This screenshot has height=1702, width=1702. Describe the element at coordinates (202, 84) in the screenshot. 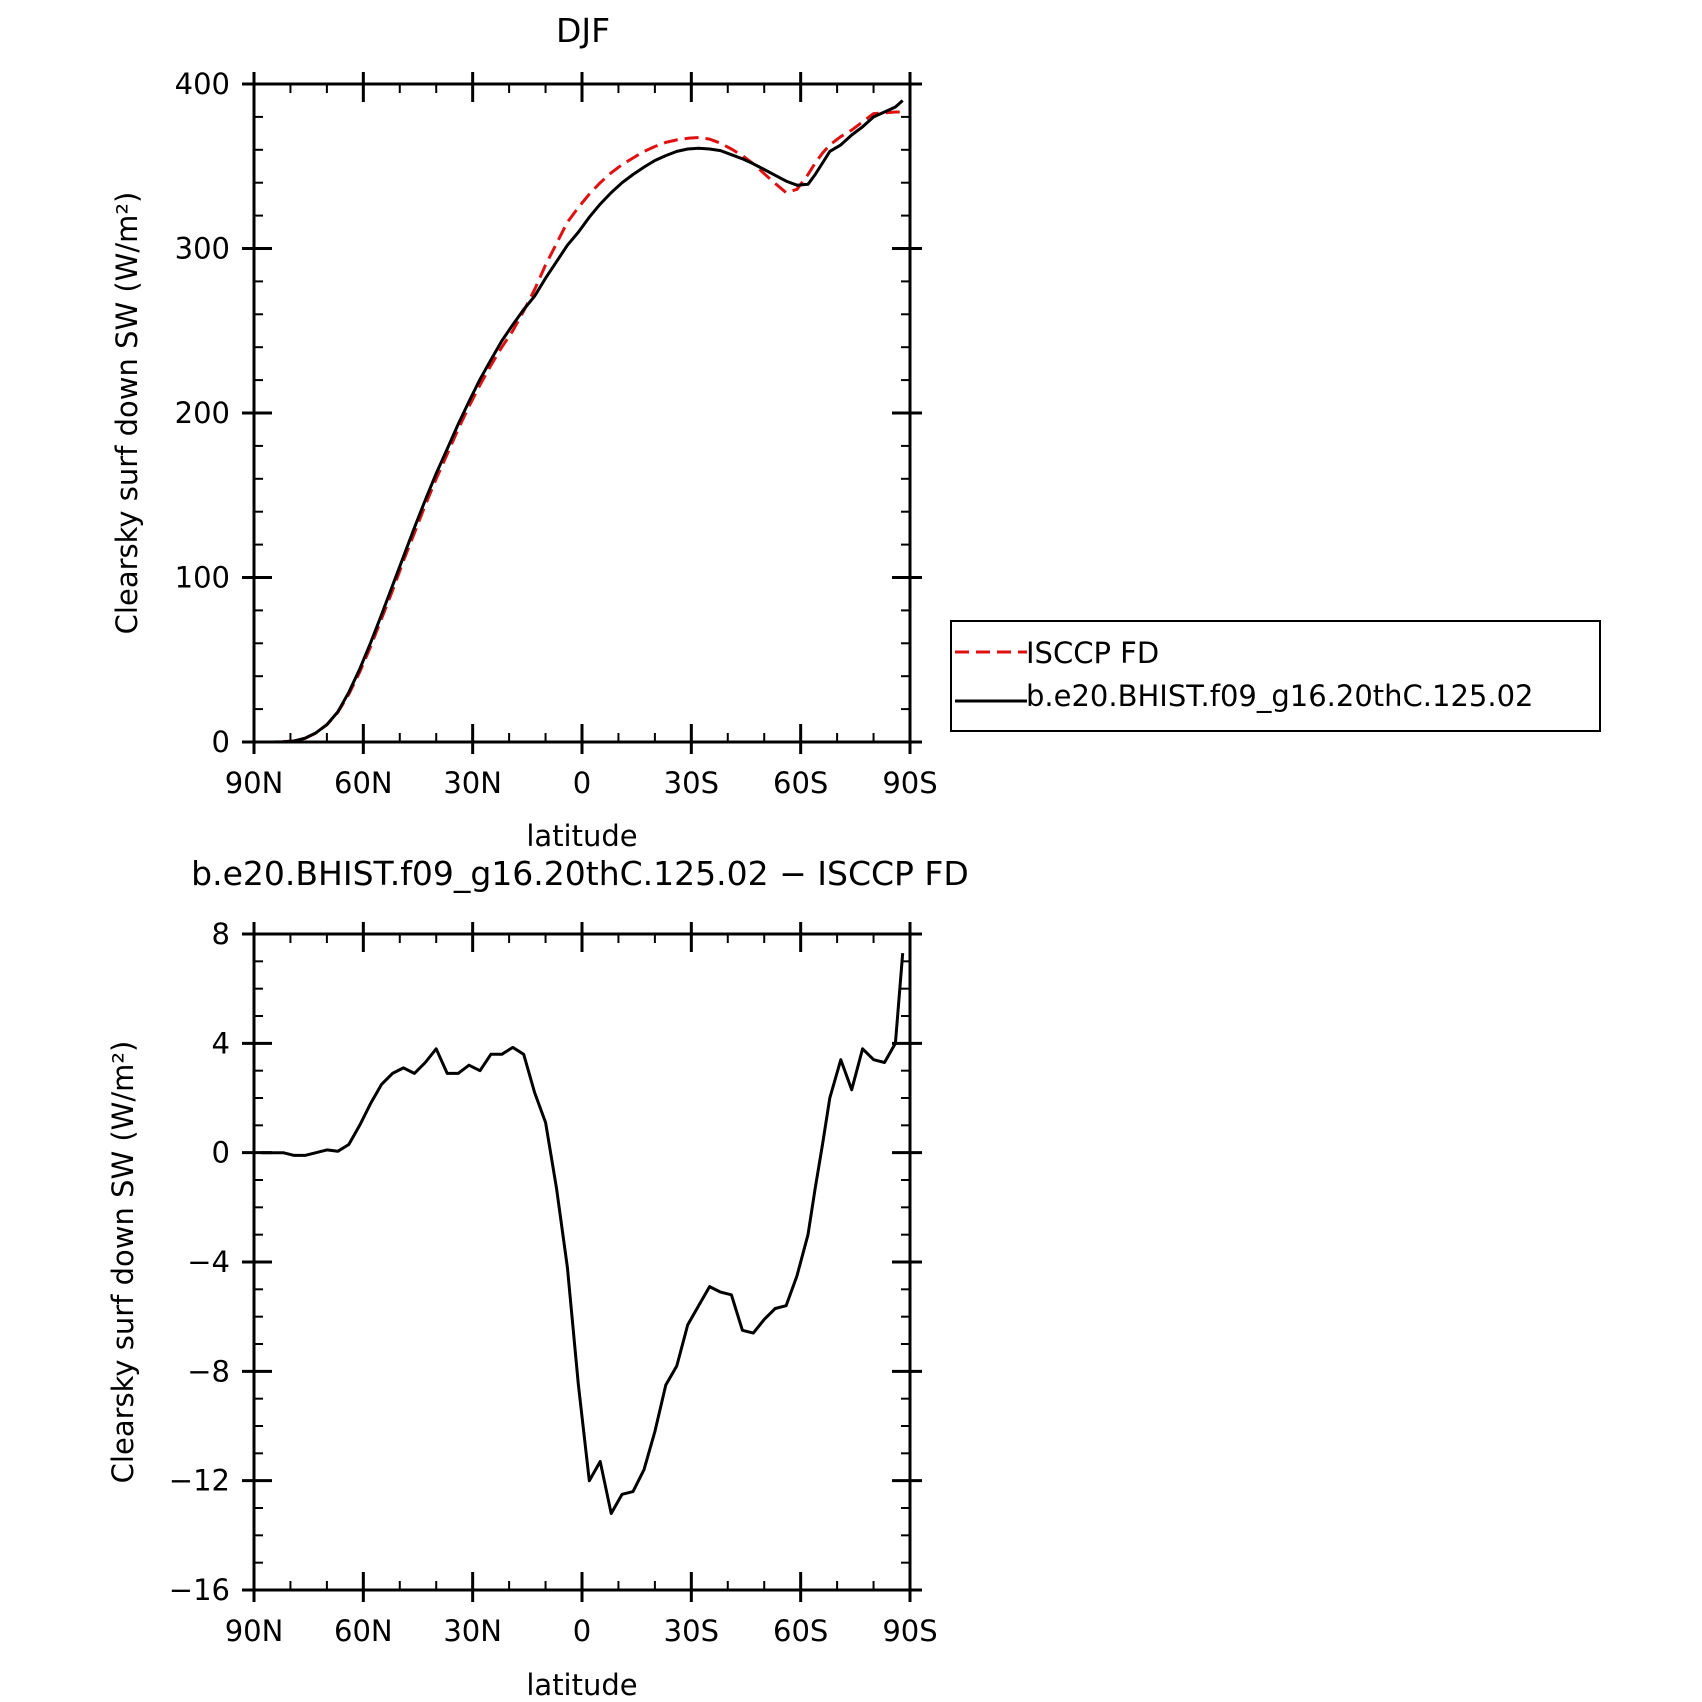

I see `y-tick-label: 400` at that location.